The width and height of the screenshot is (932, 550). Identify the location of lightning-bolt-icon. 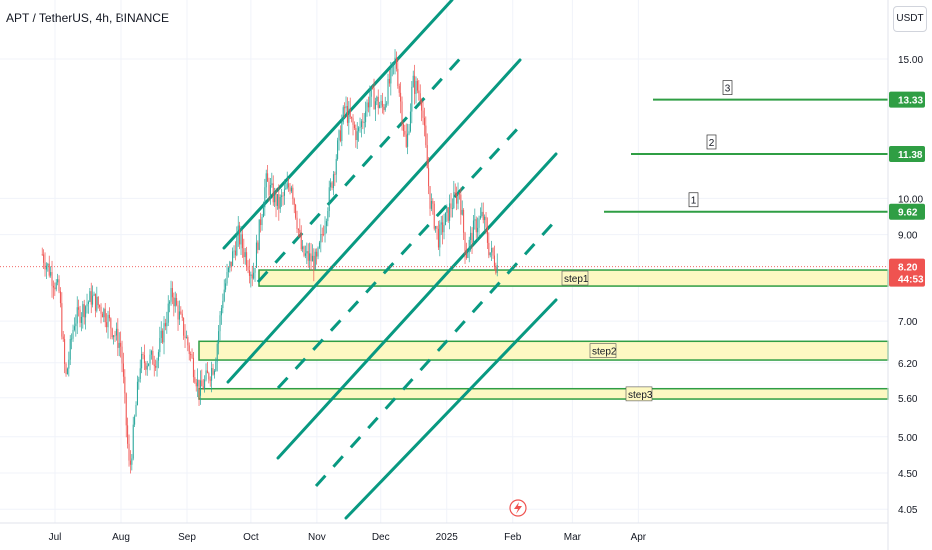
(518, 508).